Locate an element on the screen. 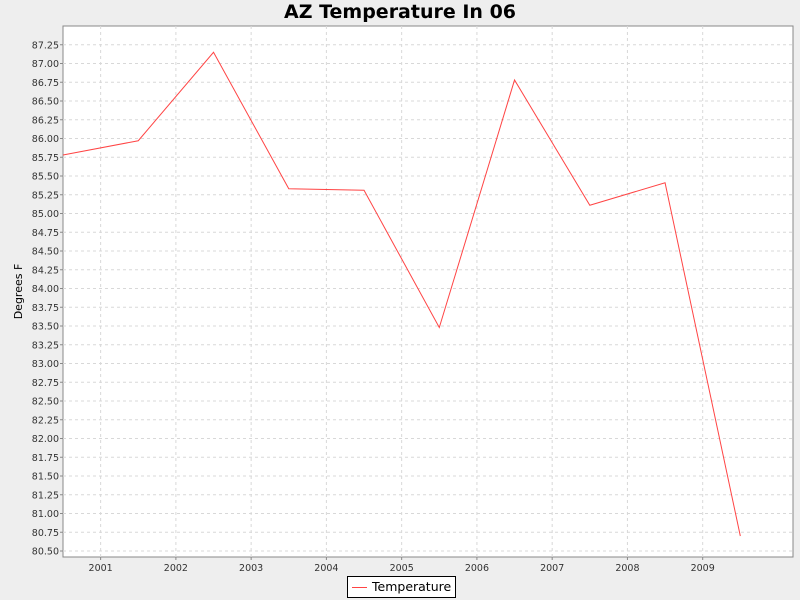  y-tick-label: 87.00 is located at coordinates (45, 64).